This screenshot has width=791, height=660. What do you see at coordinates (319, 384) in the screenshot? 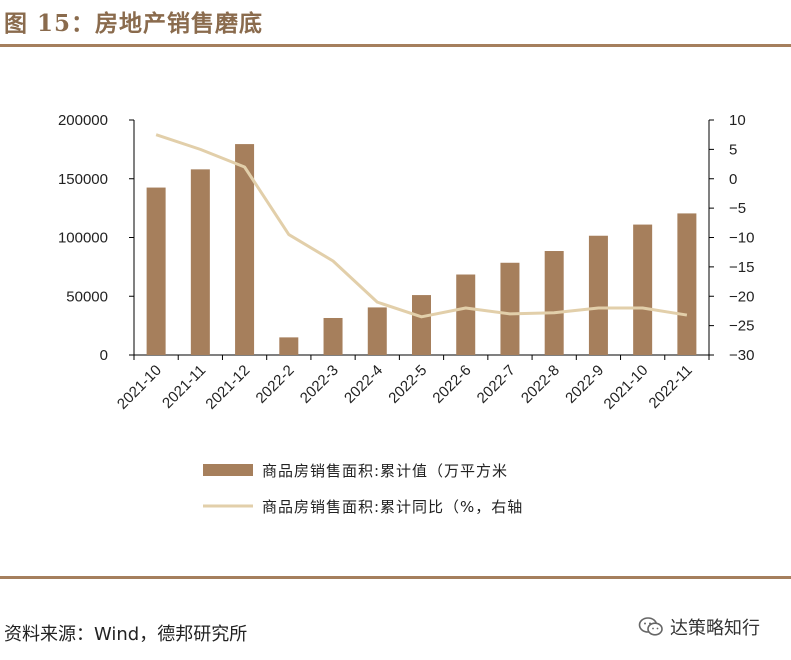
I see `x-tick-label: 2022-3` at bounding box center [319, 384].